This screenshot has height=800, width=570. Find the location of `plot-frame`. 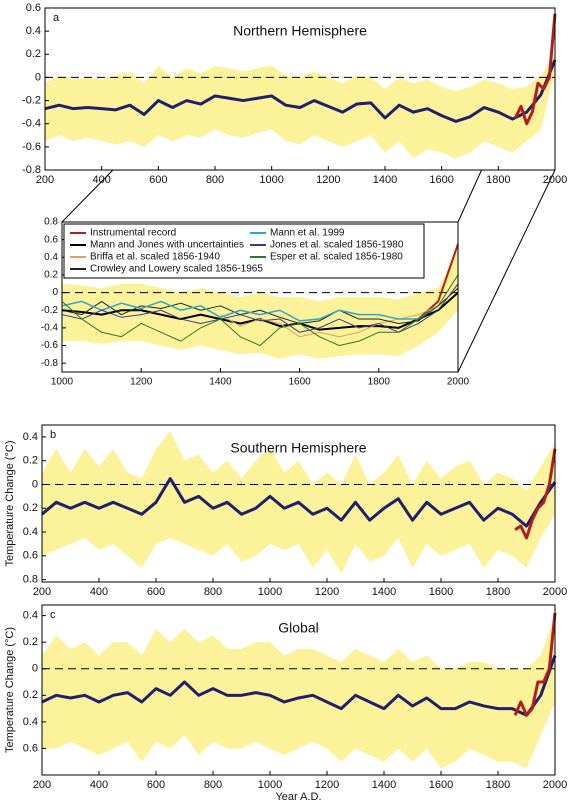

plot-frame is located at coordinates (260, 297).